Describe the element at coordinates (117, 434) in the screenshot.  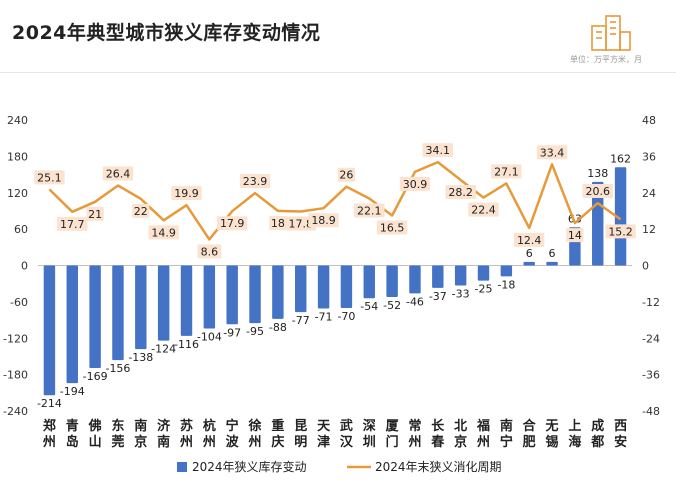
I see `category-label: 东莞` at that location.